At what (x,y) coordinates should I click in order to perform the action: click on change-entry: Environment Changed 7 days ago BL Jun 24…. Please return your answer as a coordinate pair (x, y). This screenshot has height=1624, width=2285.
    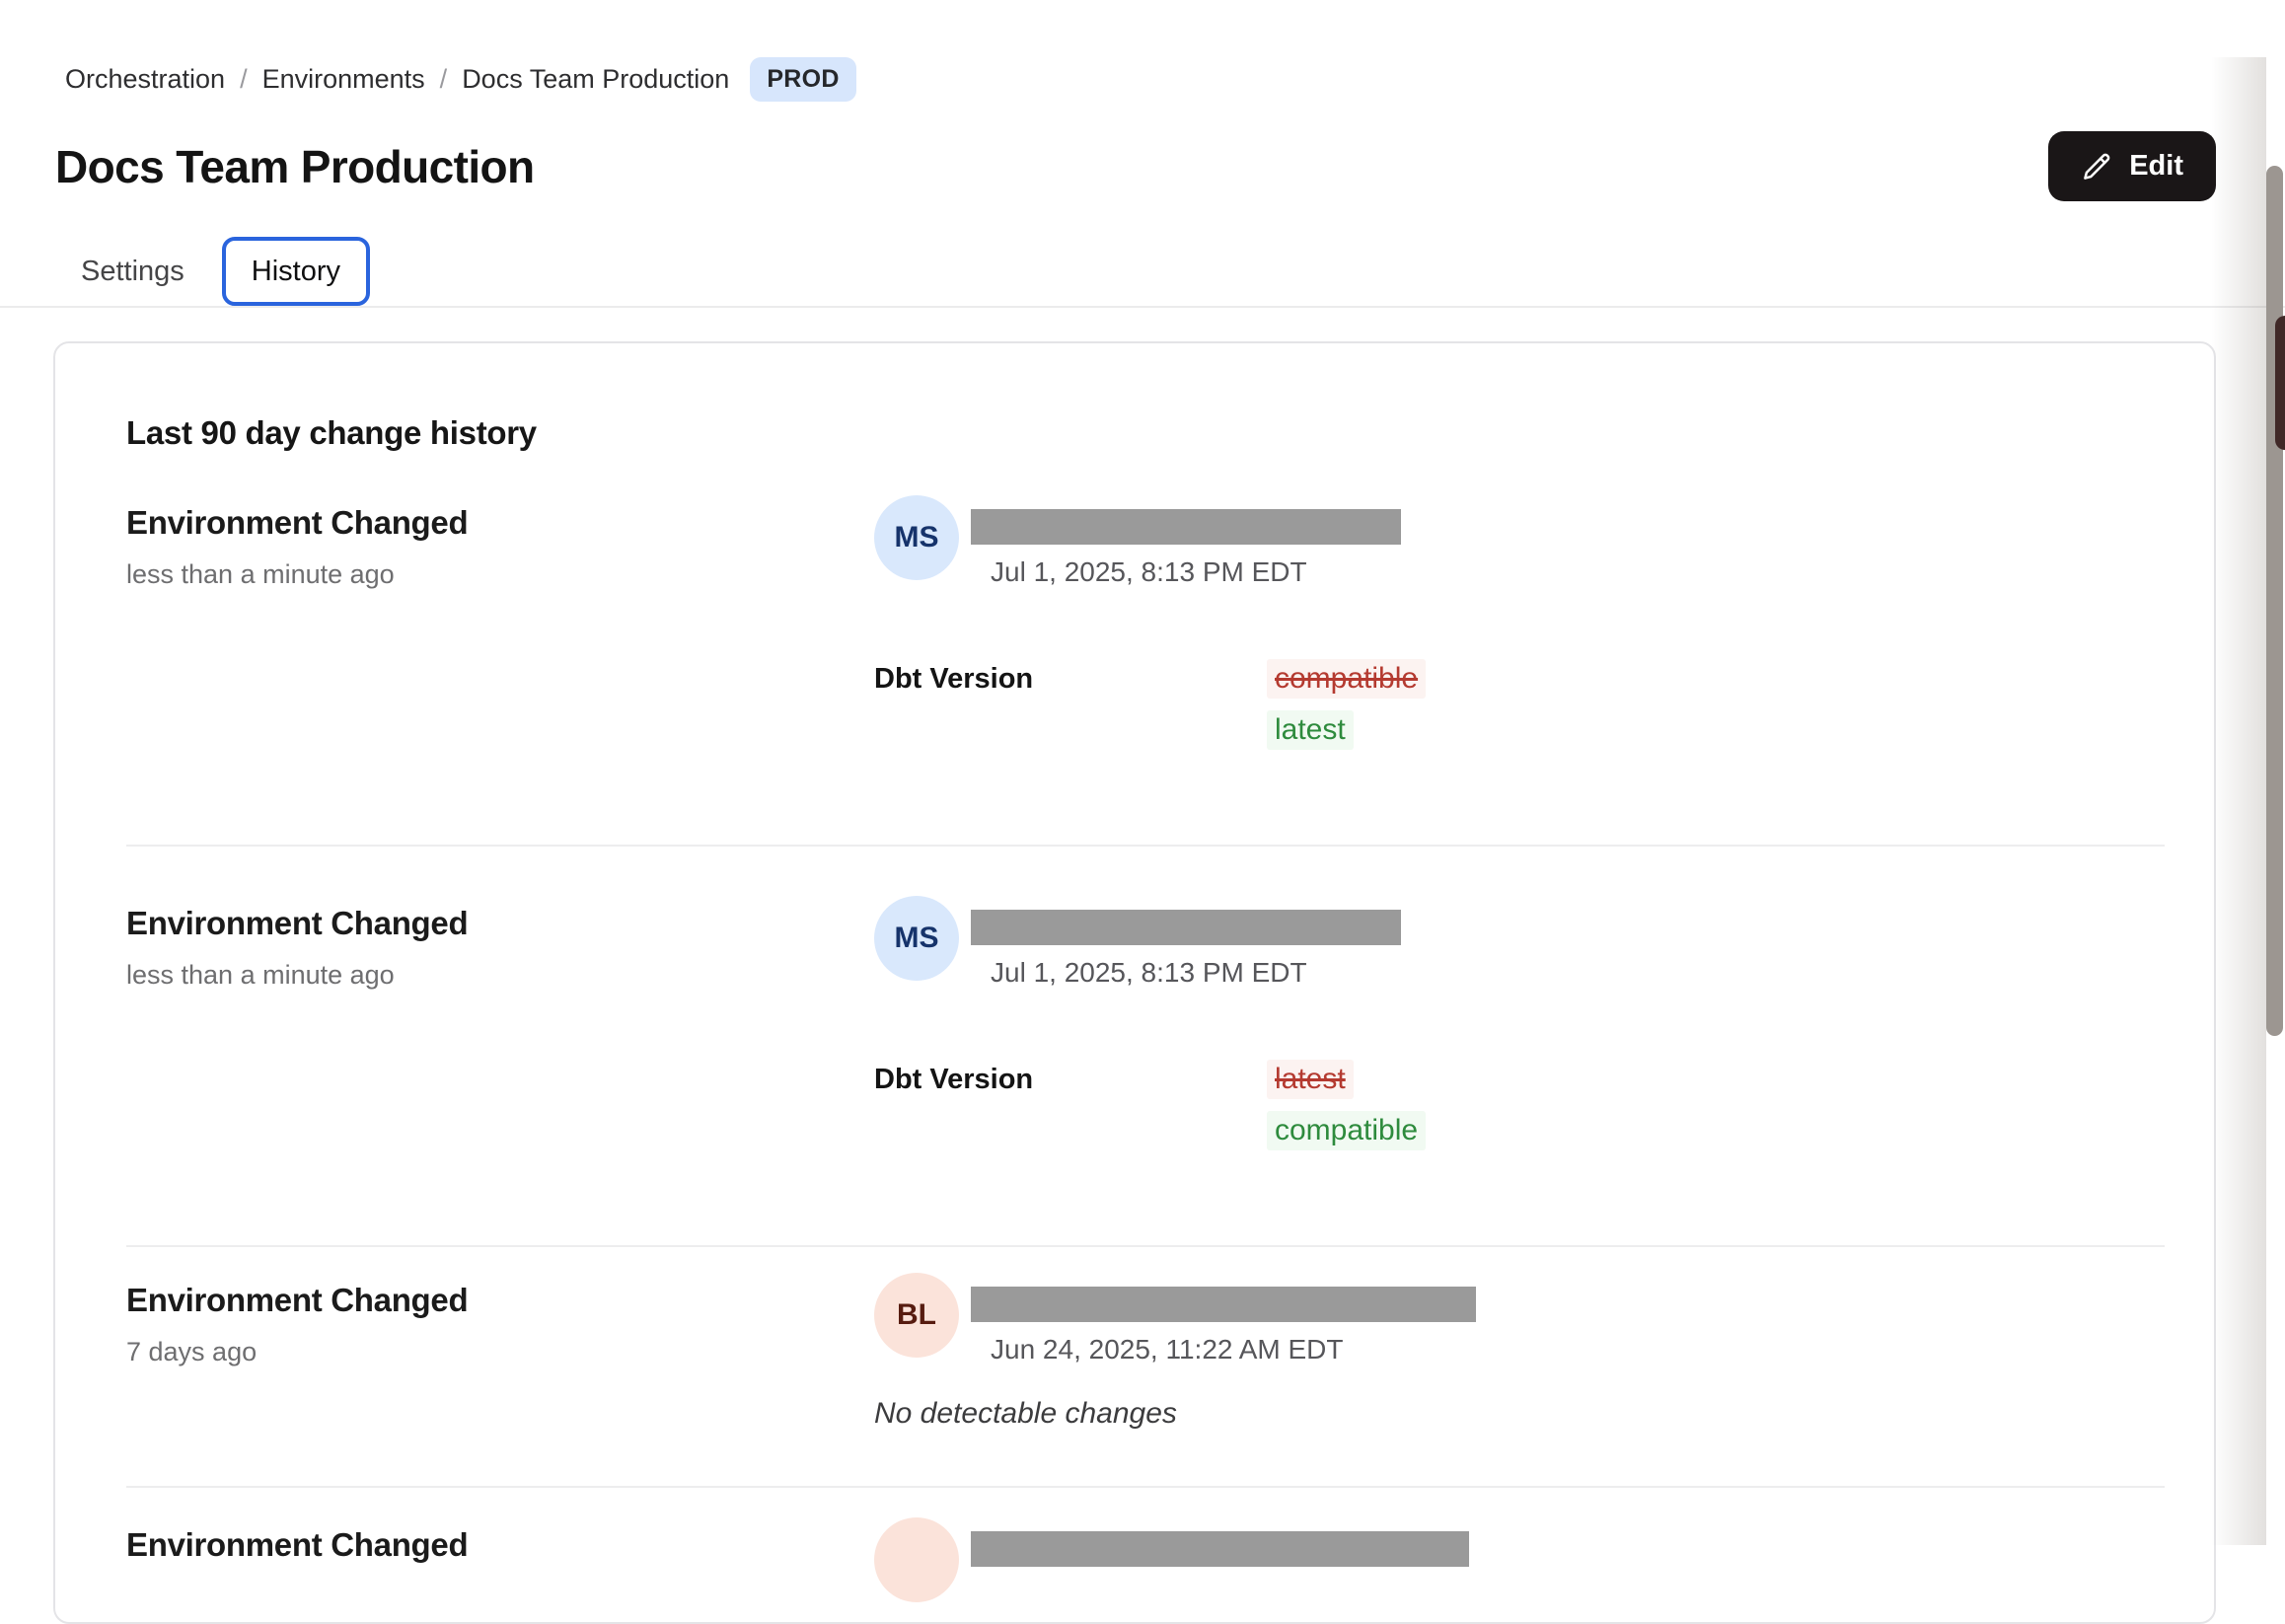
    Looking at the image, I should click on (1146, 1365).